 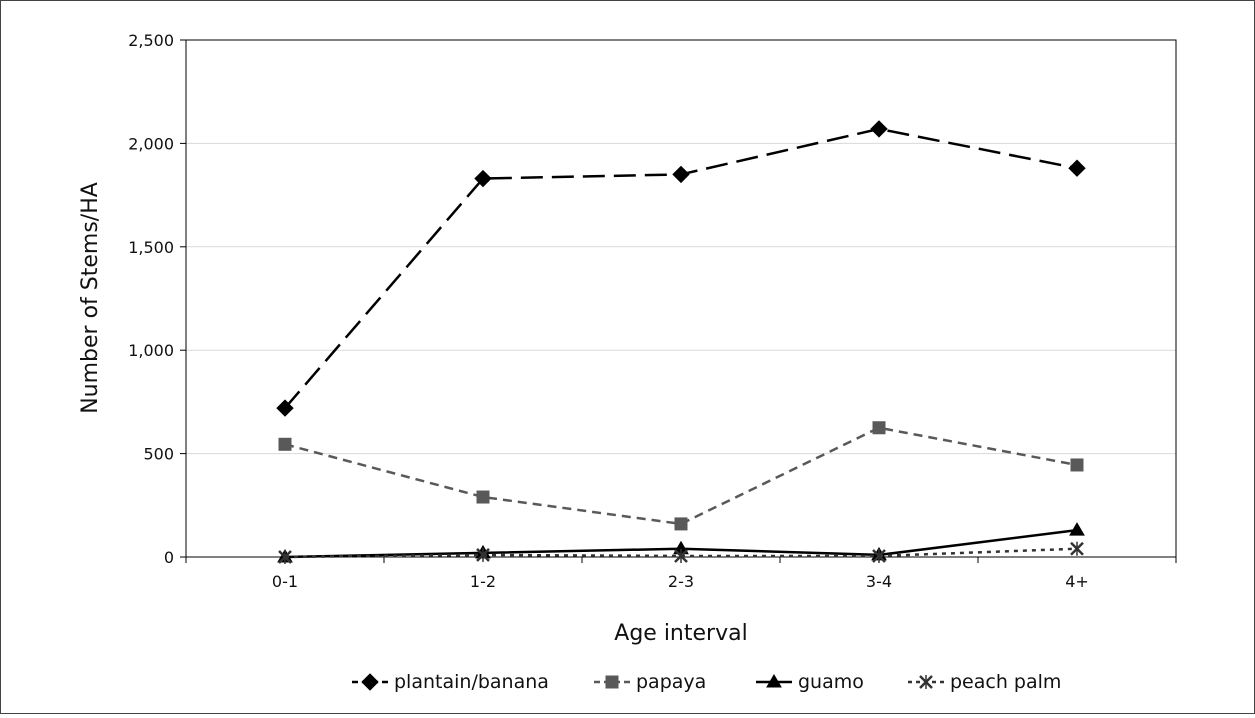 I want to click on legend-item-guamo: guamo, so click(x=810, y=682).